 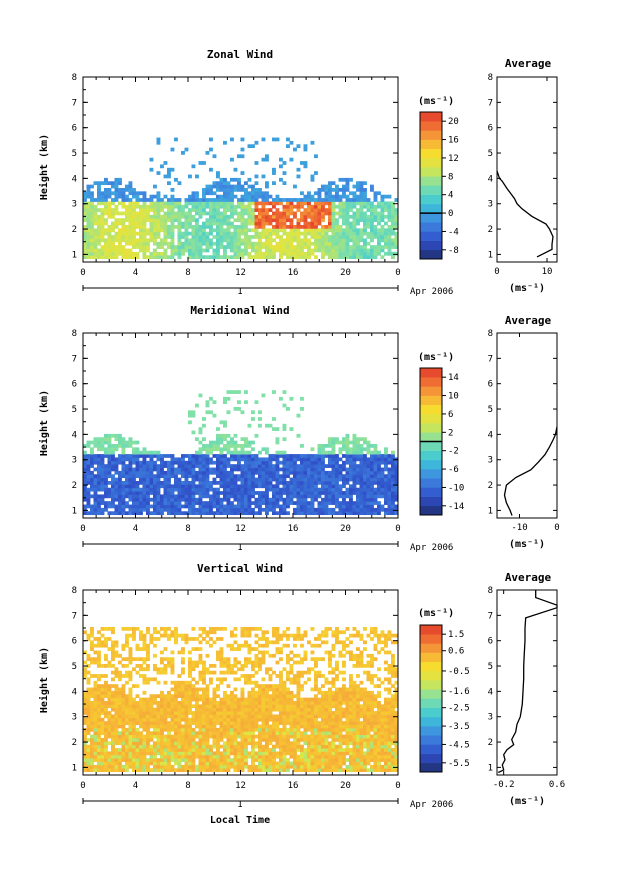 I want to click on profile-x-tick-label: 0, so click(x=496, y=272).